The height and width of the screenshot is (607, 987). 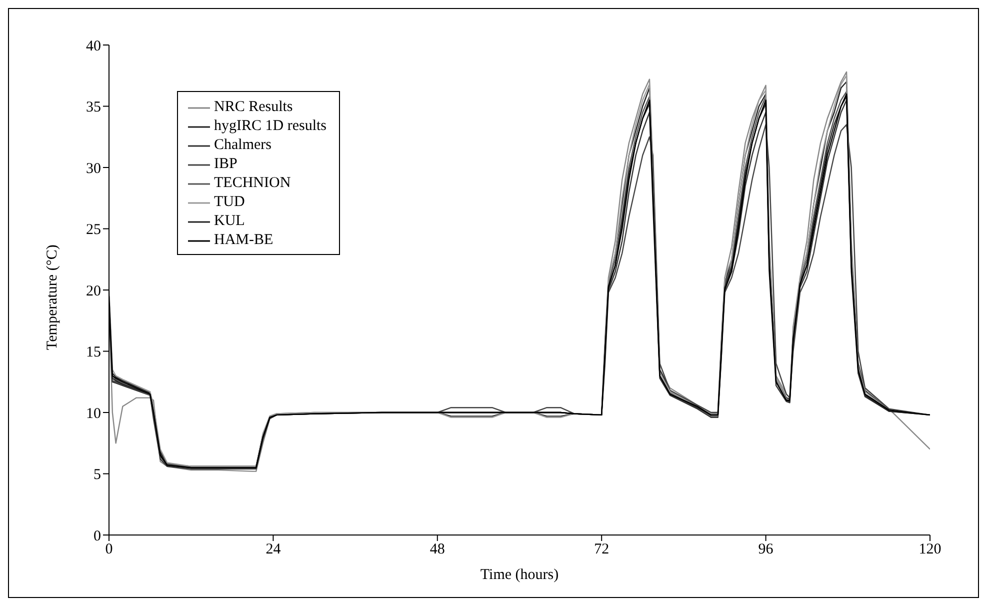 I want to click on legend-label: TUD, so click(x=229, y=202).